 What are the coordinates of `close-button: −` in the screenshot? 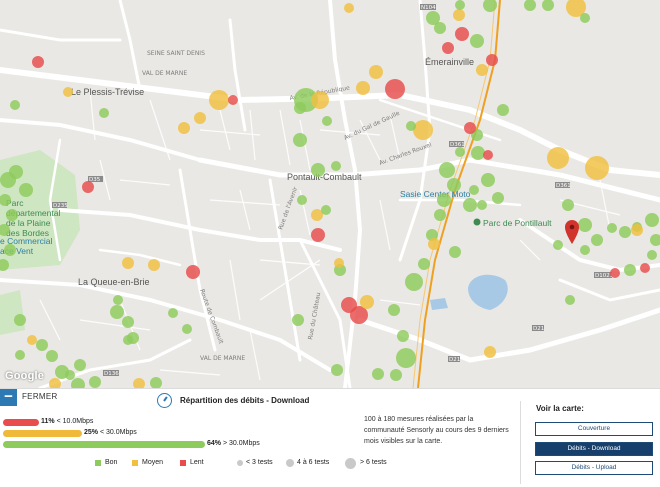 It's located at (8, 397).